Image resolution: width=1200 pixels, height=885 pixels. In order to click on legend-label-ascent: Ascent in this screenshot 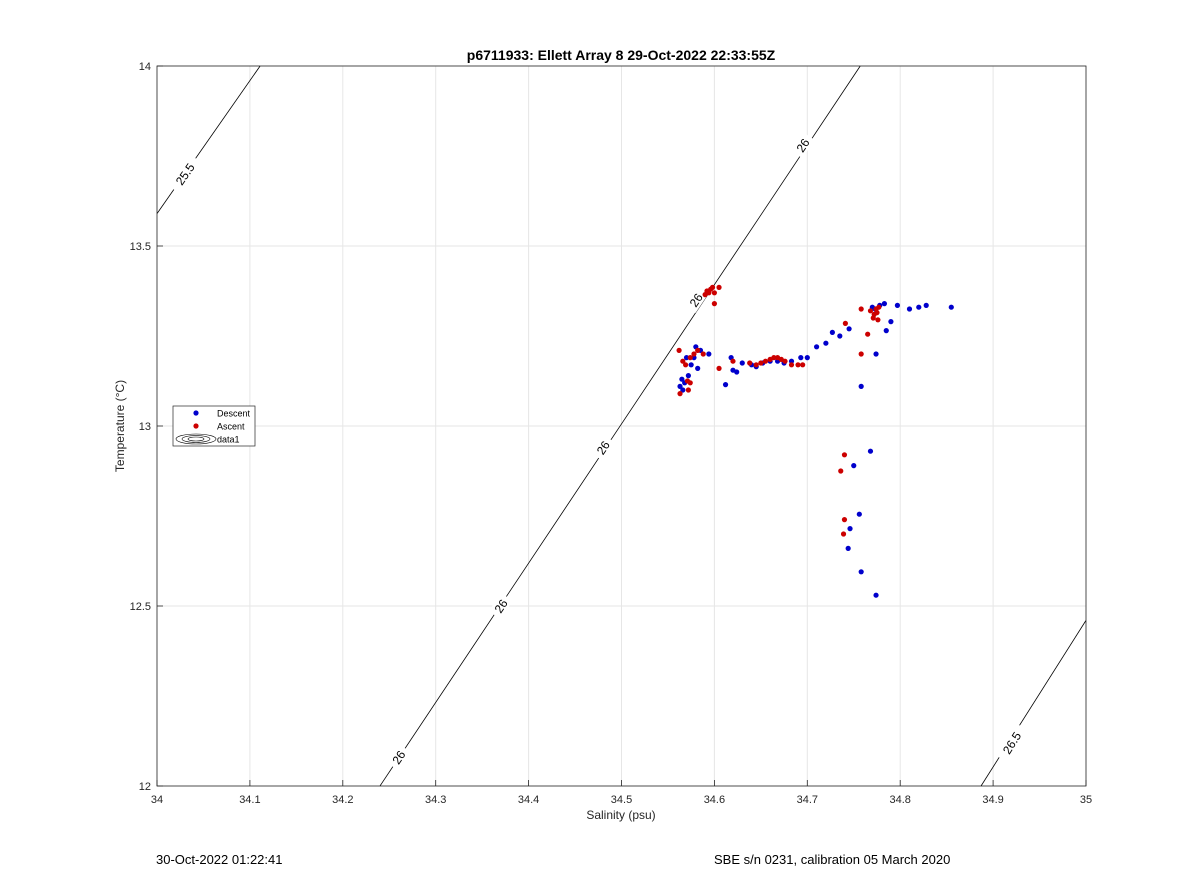, I will do `click(231, 427)`.